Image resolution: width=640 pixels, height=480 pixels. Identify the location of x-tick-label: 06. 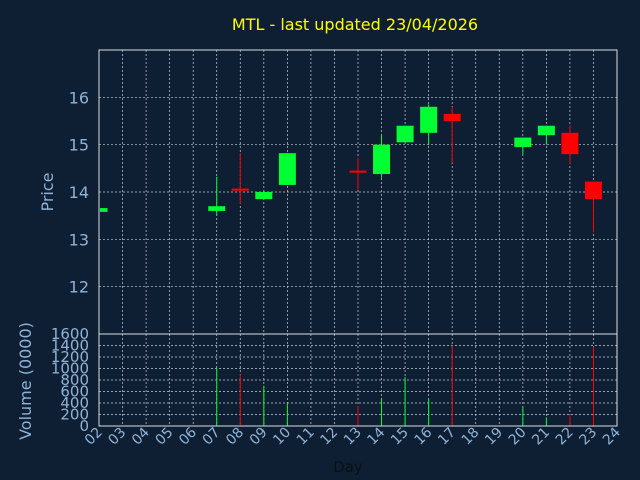
(188, 436).